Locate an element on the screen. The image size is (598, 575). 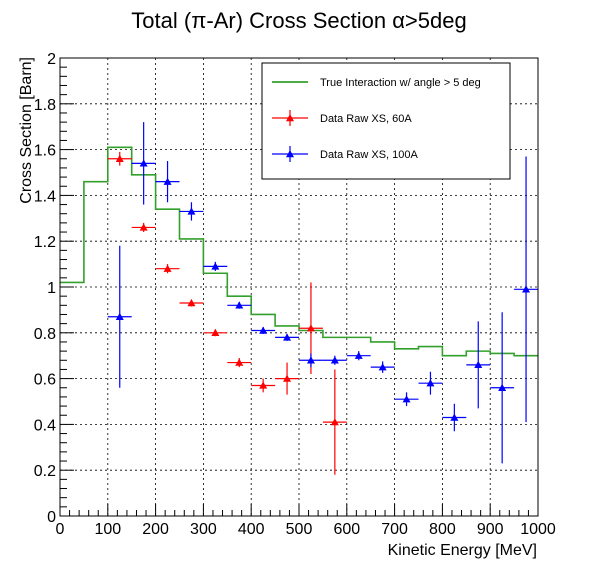
chart-title: Total (π-Ar) Cross Section α>5deg is located at coordinates (298, 20).